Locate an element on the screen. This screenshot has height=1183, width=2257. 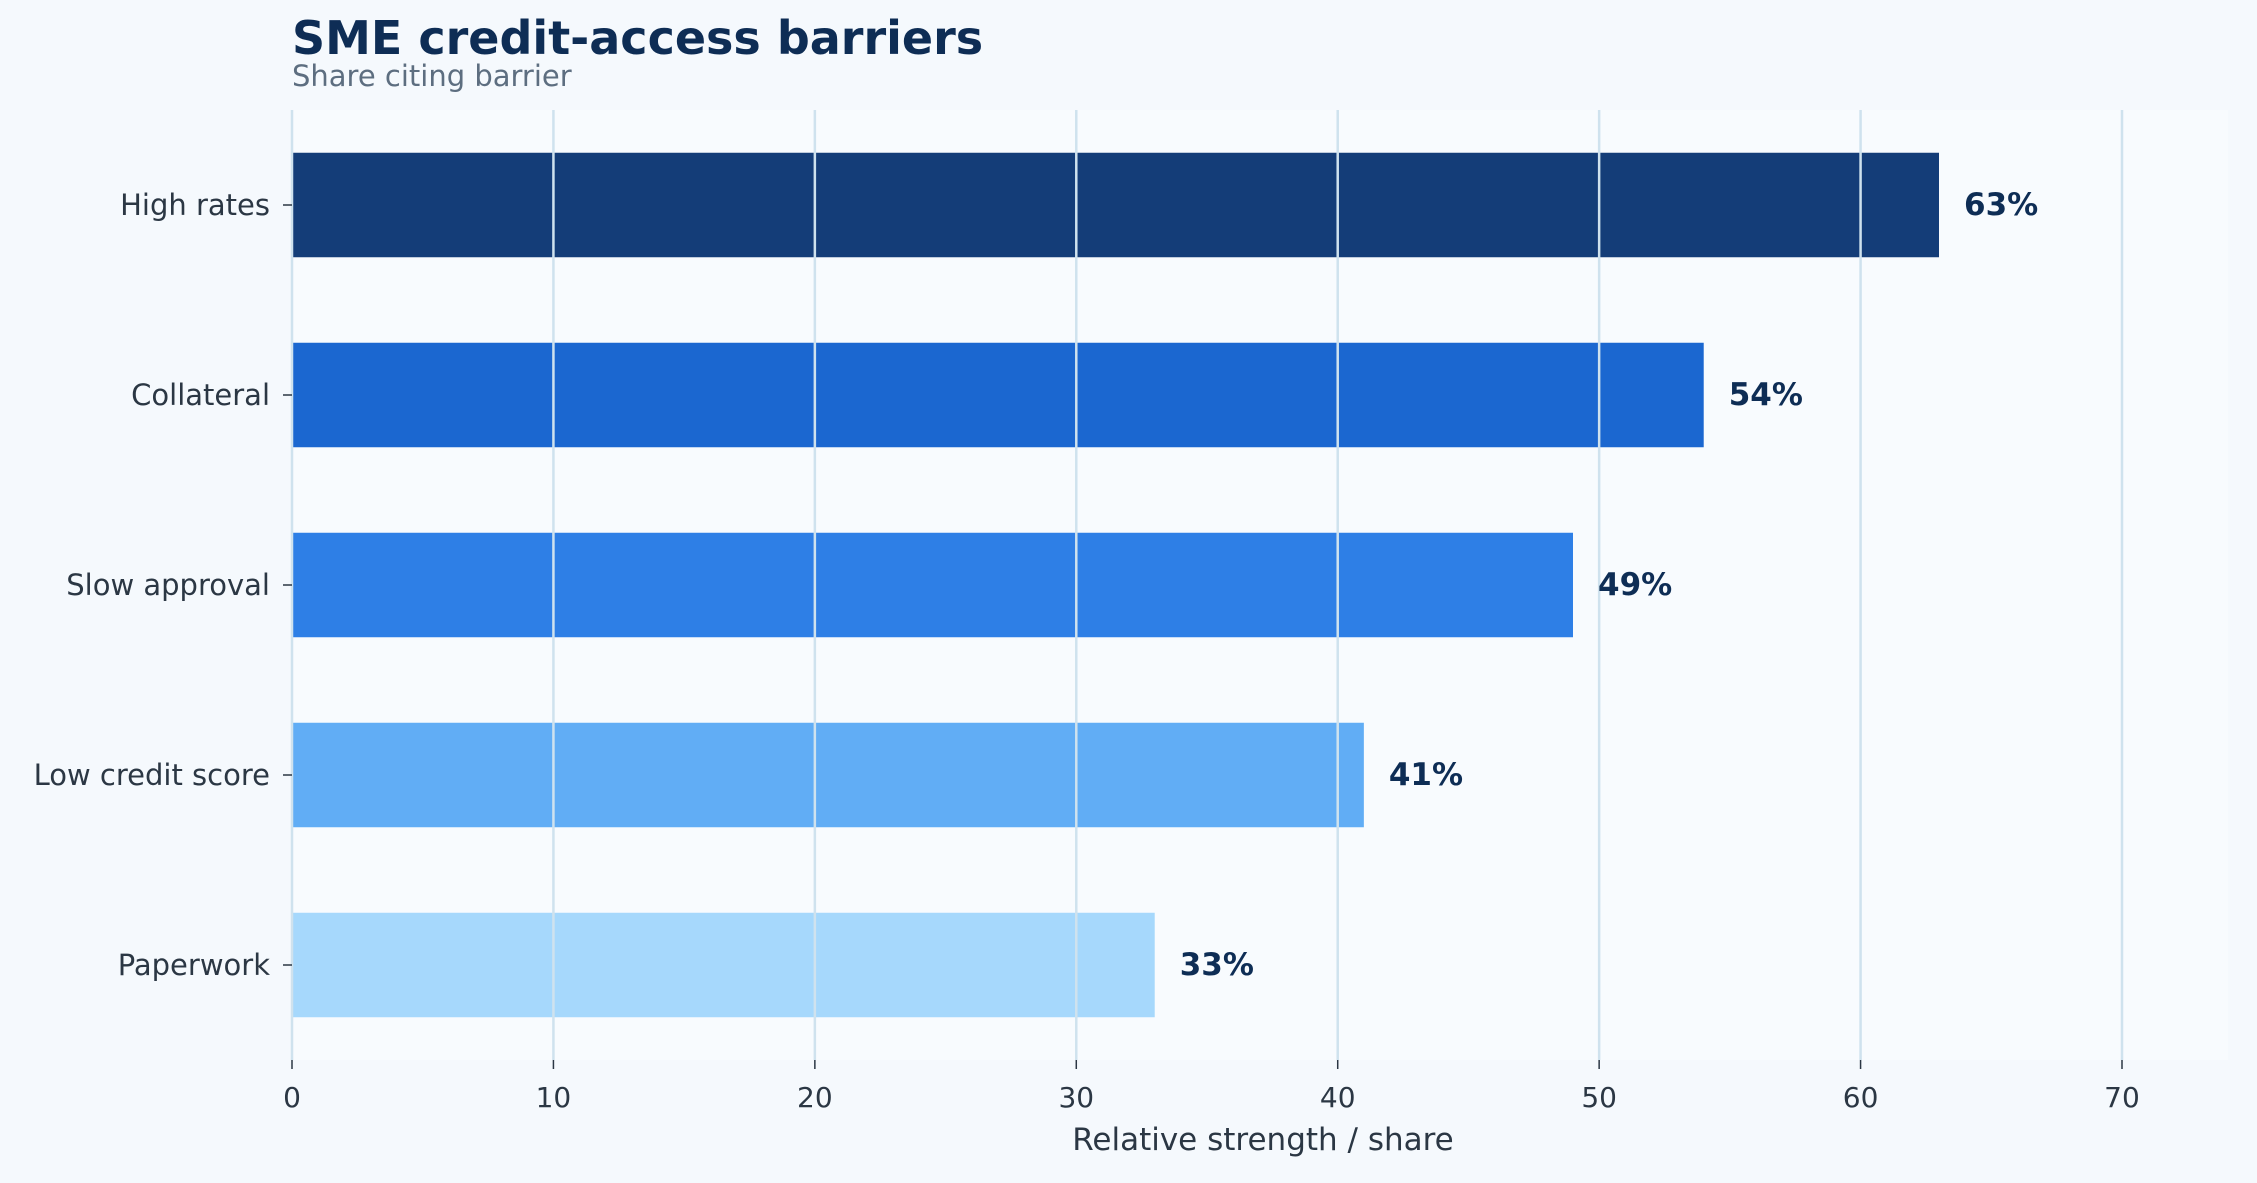
bar-paperwork is located at coordinates (723, 965).